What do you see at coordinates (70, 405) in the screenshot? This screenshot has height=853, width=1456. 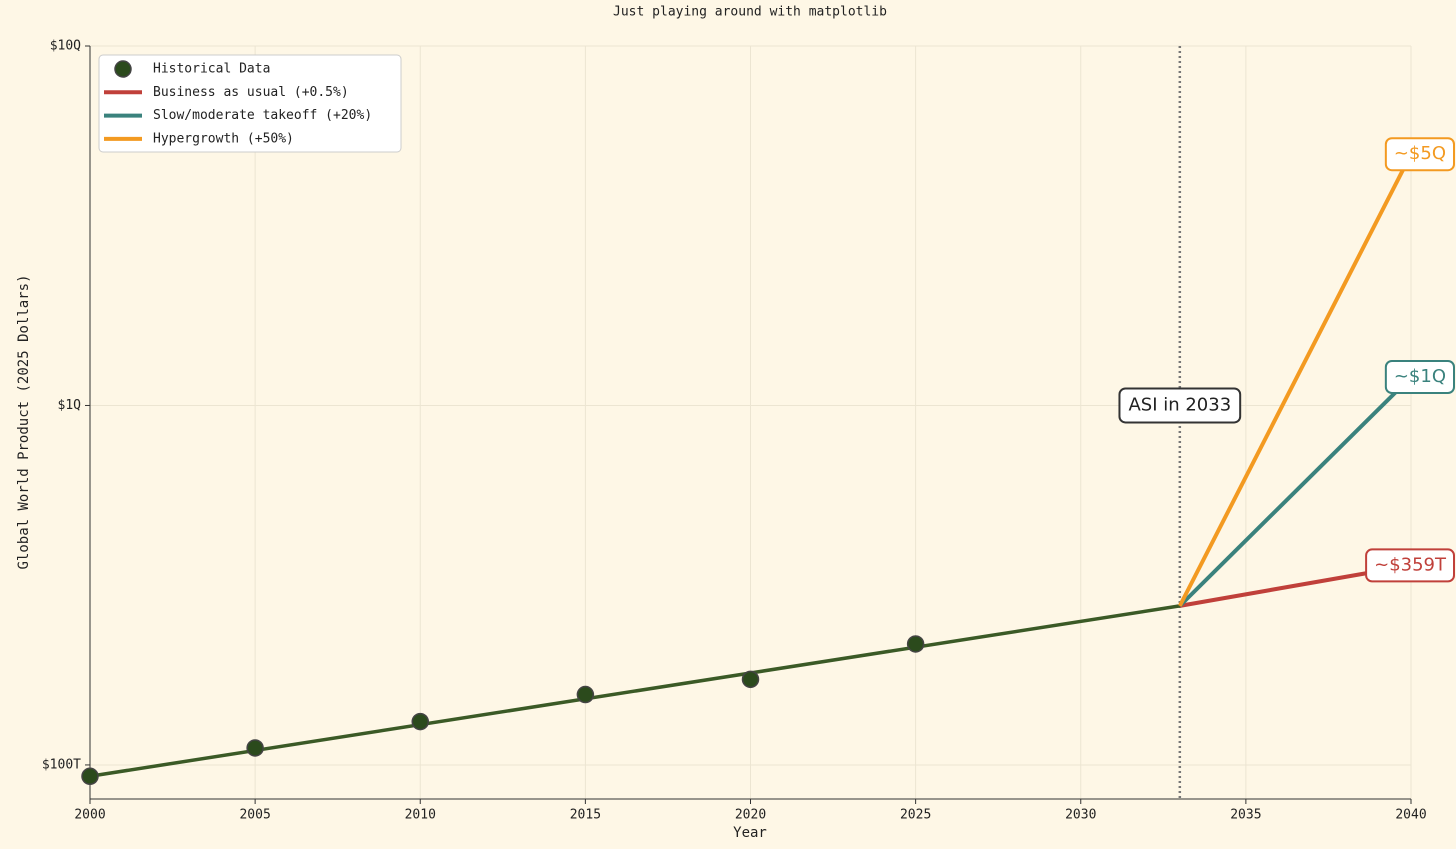 I see `y-tick-label: $1Q` at bounding box center [70, 405].